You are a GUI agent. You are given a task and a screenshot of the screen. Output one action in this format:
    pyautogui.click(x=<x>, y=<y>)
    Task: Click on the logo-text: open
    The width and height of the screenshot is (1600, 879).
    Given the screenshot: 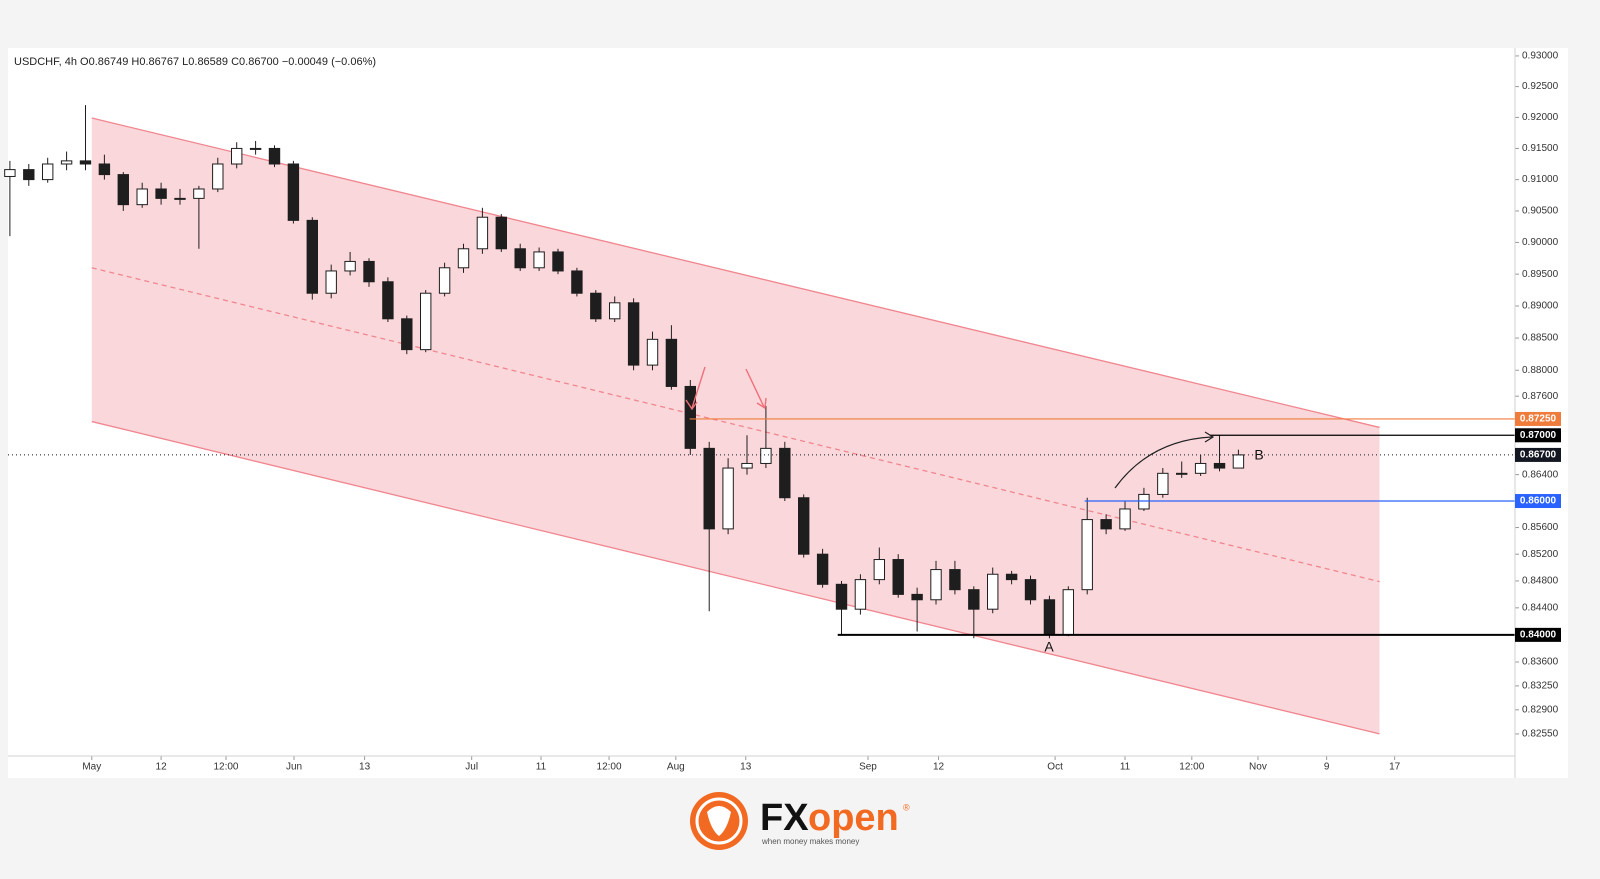 What is the action you would take?
    pyautogui.click(x=853, y=818)
    